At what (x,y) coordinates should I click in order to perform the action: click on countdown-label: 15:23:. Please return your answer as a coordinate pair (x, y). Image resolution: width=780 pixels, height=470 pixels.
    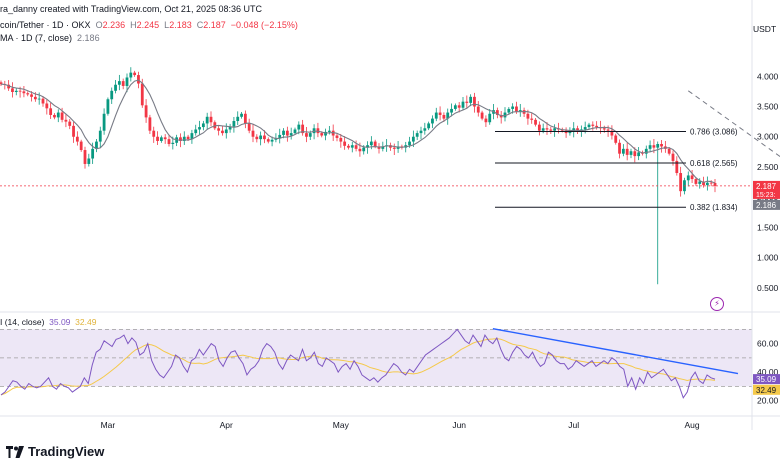
    Looking at the image, I should click on (766, 195).